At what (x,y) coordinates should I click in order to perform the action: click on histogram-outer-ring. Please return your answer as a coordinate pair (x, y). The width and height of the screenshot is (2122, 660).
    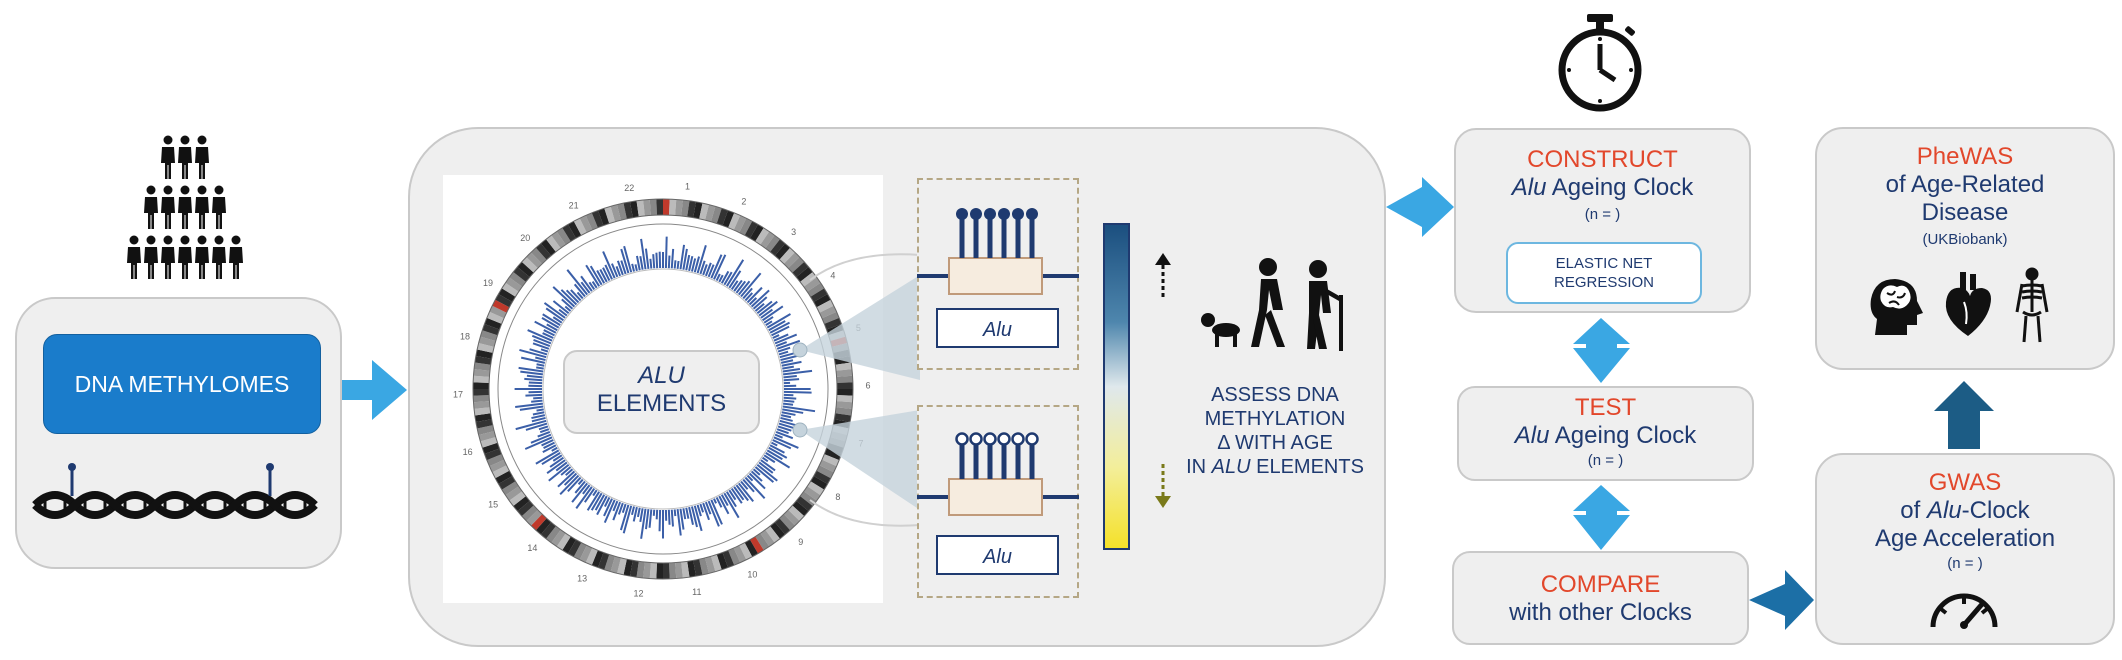
    Looking at the image, I should click on (663, 389).